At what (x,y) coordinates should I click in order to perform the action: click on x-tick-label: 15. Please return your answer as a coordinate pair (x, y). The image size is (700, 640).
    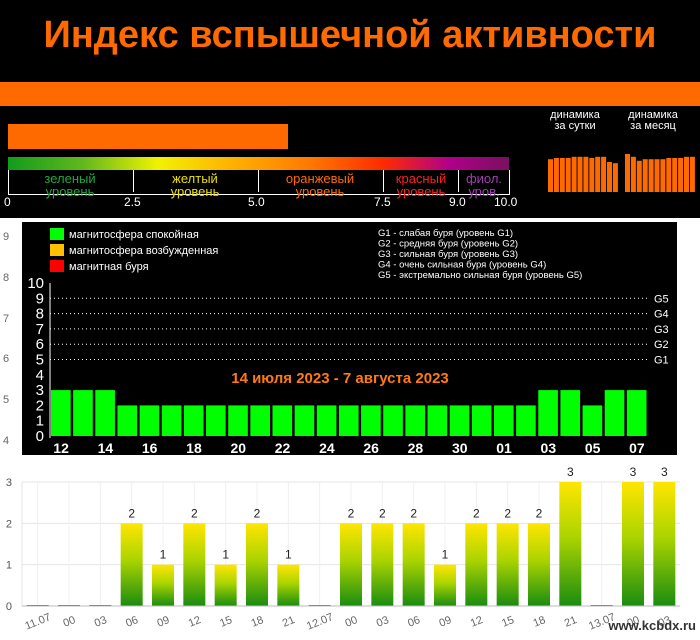
    Looking at the image, I should click on (508, 622).